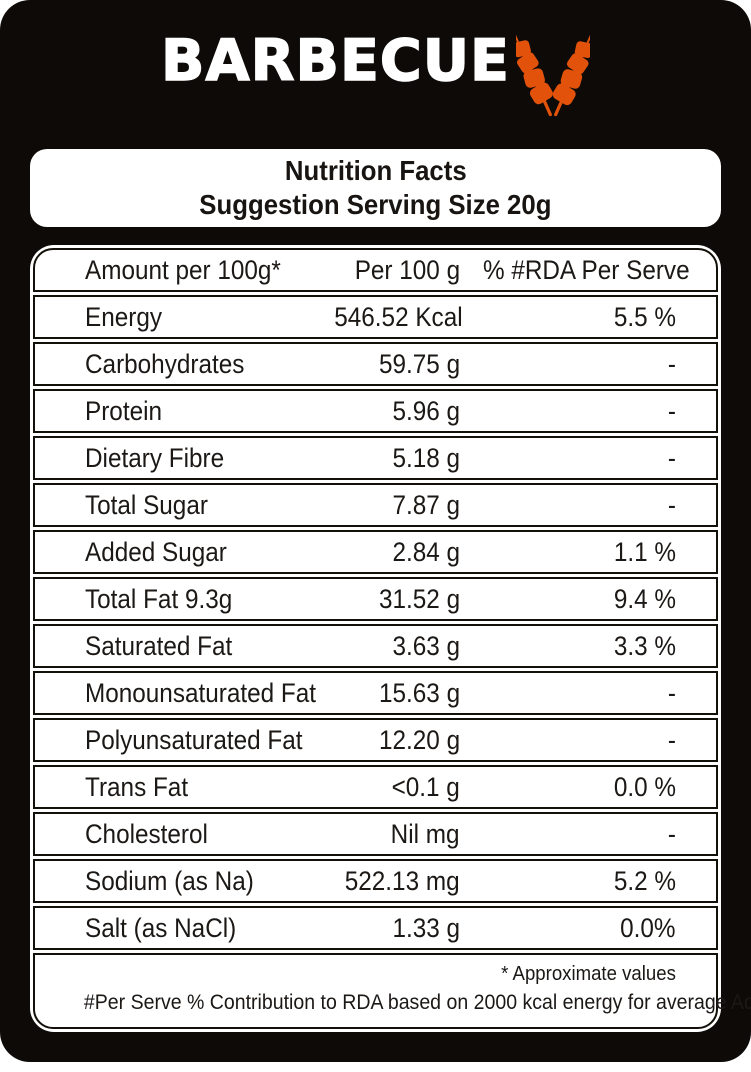  I want to click on nutrition-facts-title: Nutrition Facts, so click(375, 170).